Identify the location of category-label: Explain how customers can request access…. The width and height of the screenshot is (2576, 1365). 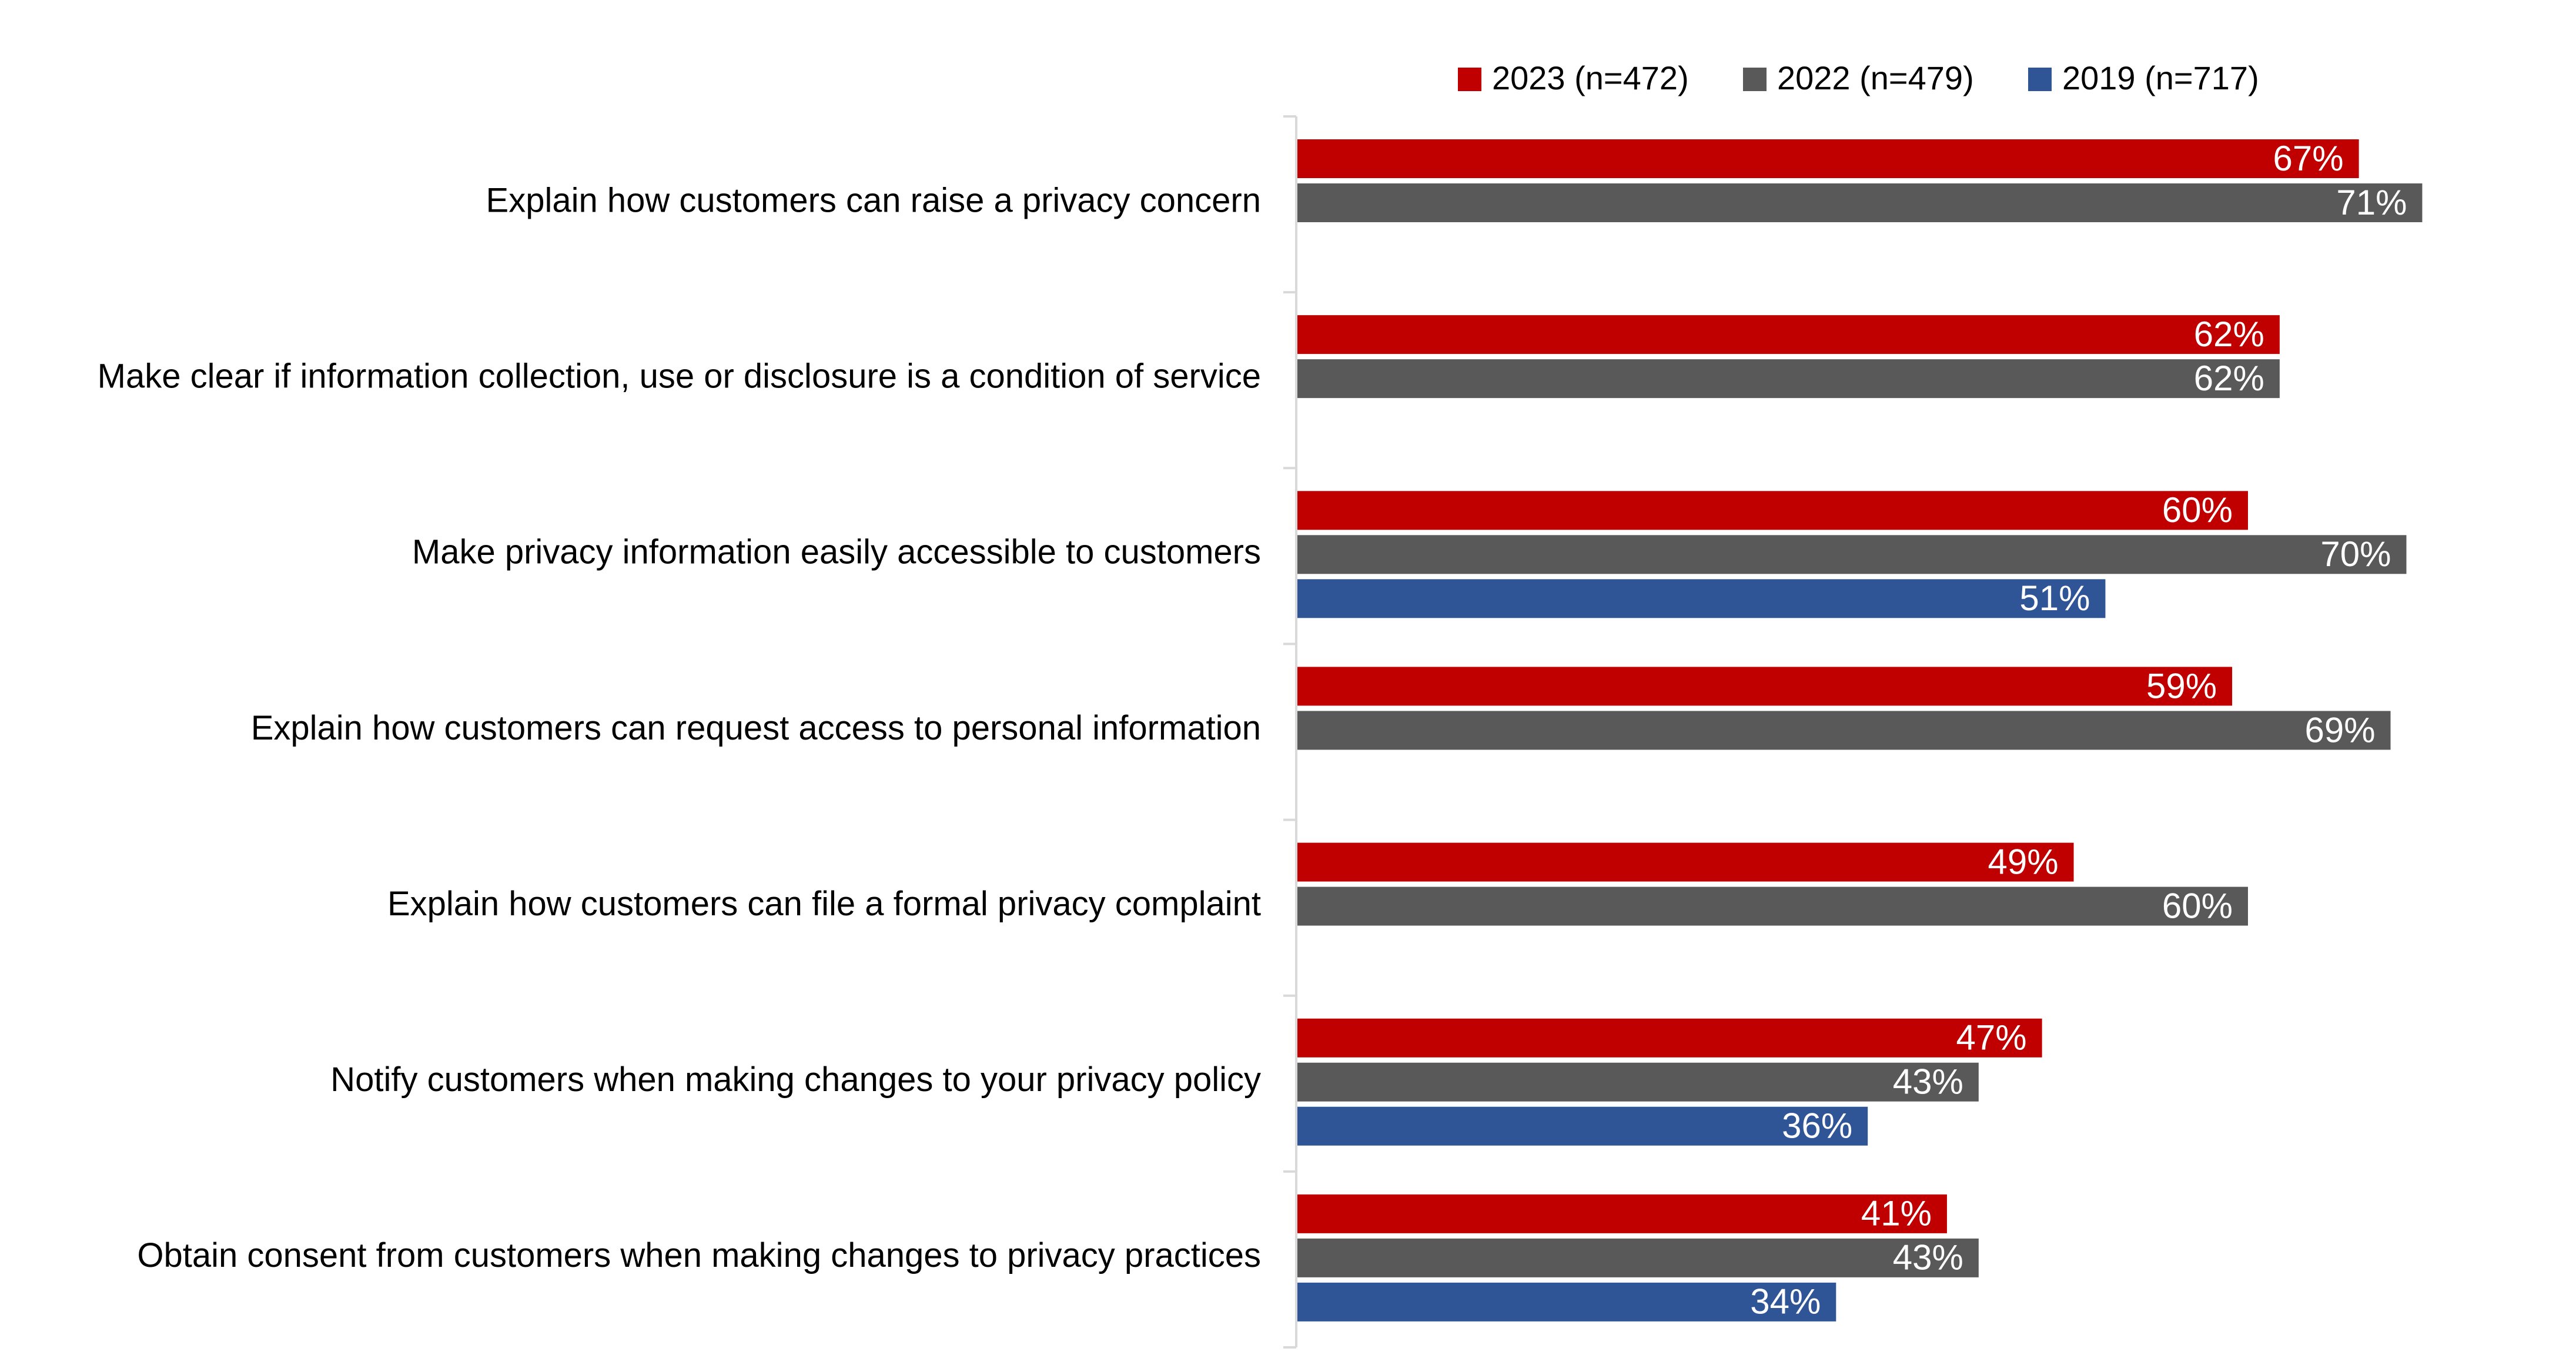
(756, 728).